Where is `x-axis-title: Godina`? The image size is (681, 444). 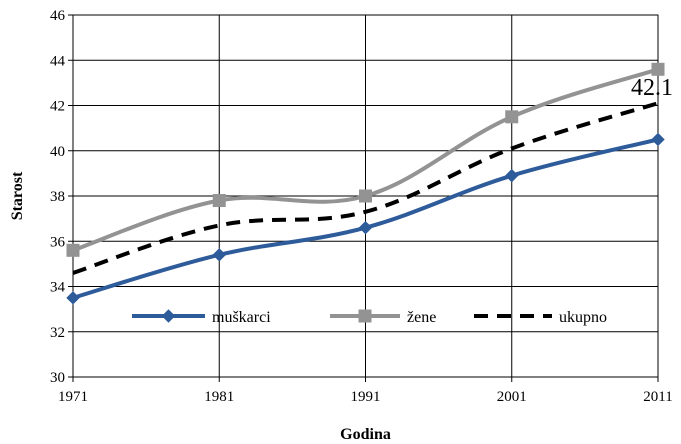
x-axis-title: Godina is located at coordinates (365, 434).